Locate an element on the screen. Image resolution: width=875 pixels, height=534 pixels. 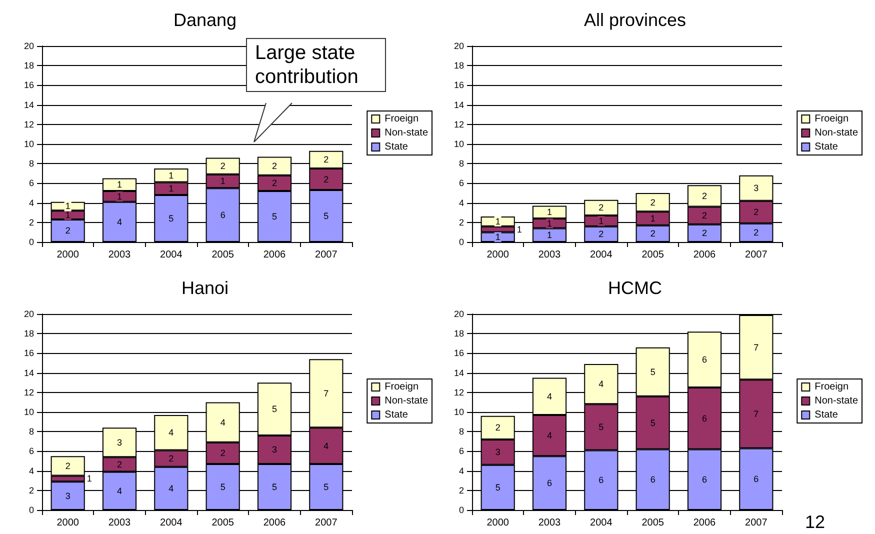
x-tick-label: 2007 is located at coordinates (756, 523).